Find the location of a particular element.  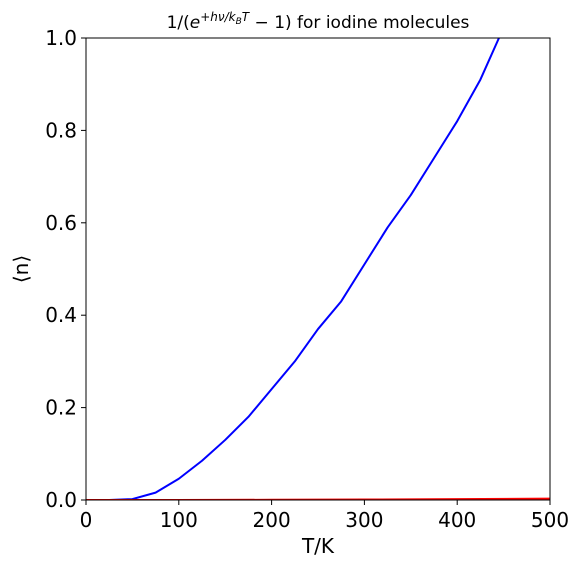

x-tick-label: 0 is located at coordinates (86, 520).